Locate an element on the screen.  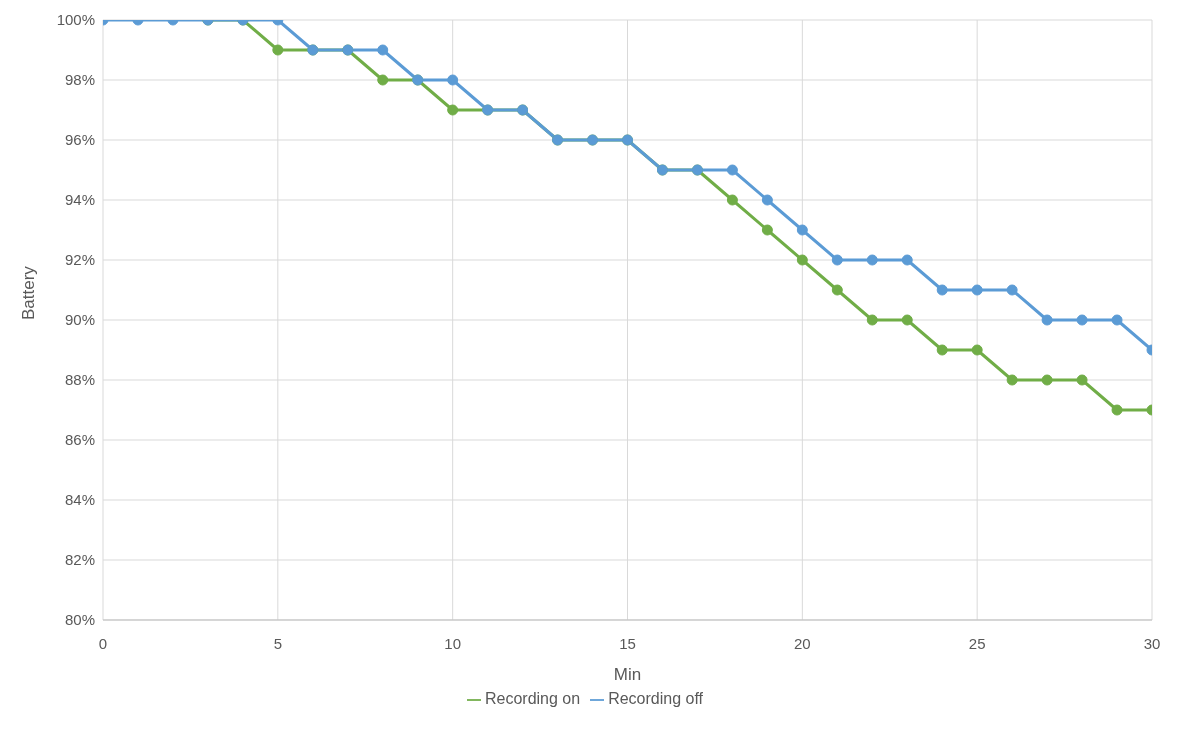
y-tick-label: 88% is located at coordinates (79, 380).